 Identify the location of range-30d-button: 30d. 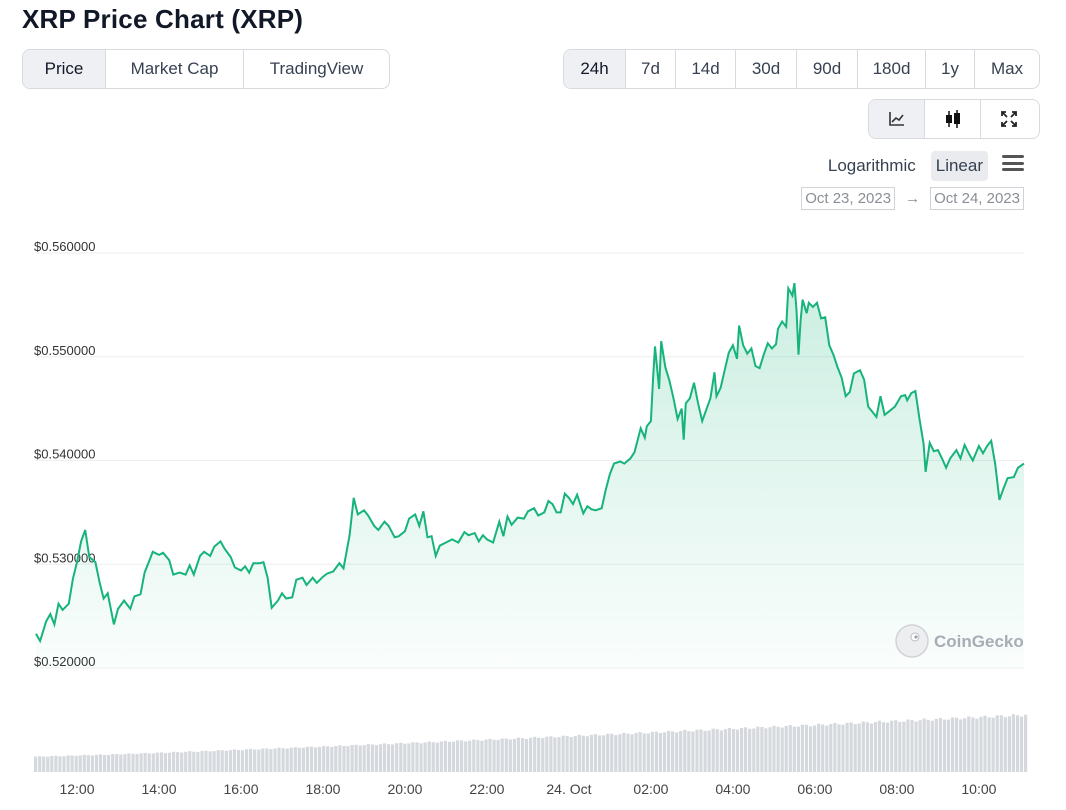
(766, 69).